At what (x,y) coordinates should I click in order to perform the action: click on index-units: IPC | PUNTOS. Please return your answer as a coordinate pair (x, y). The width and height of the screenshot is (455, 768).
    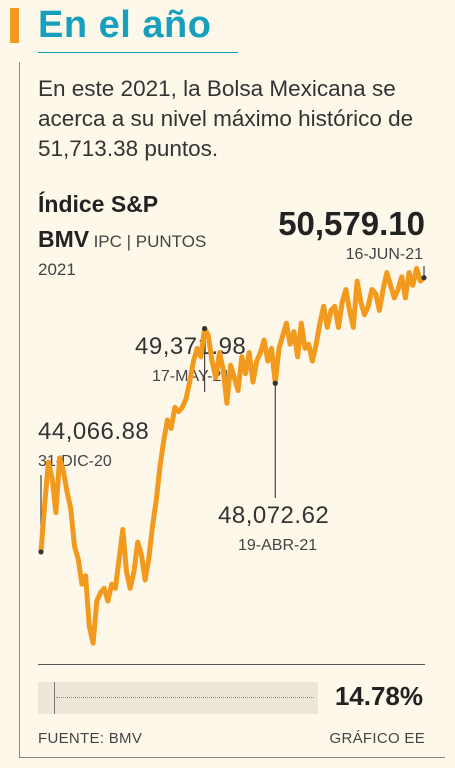
    Looking at the image, I should click on (150, 241).